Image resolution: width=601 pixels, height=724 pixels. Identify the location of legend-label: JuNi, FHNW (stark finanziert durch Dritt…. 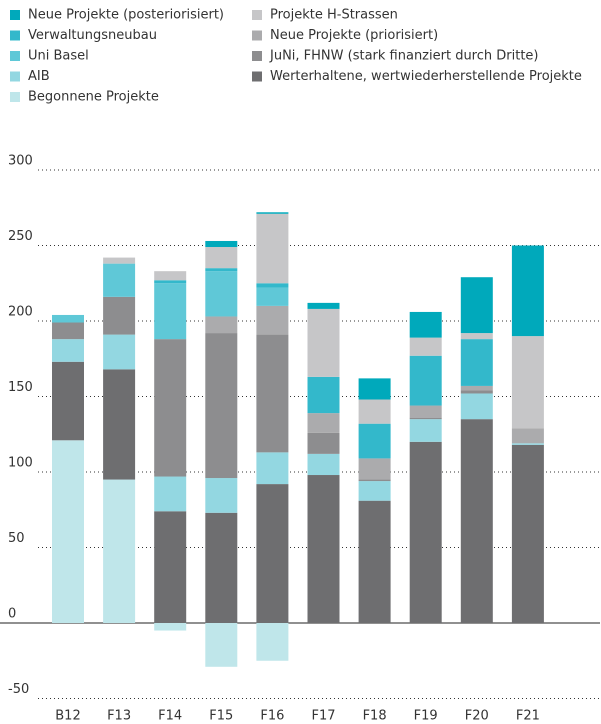
(404, 56).